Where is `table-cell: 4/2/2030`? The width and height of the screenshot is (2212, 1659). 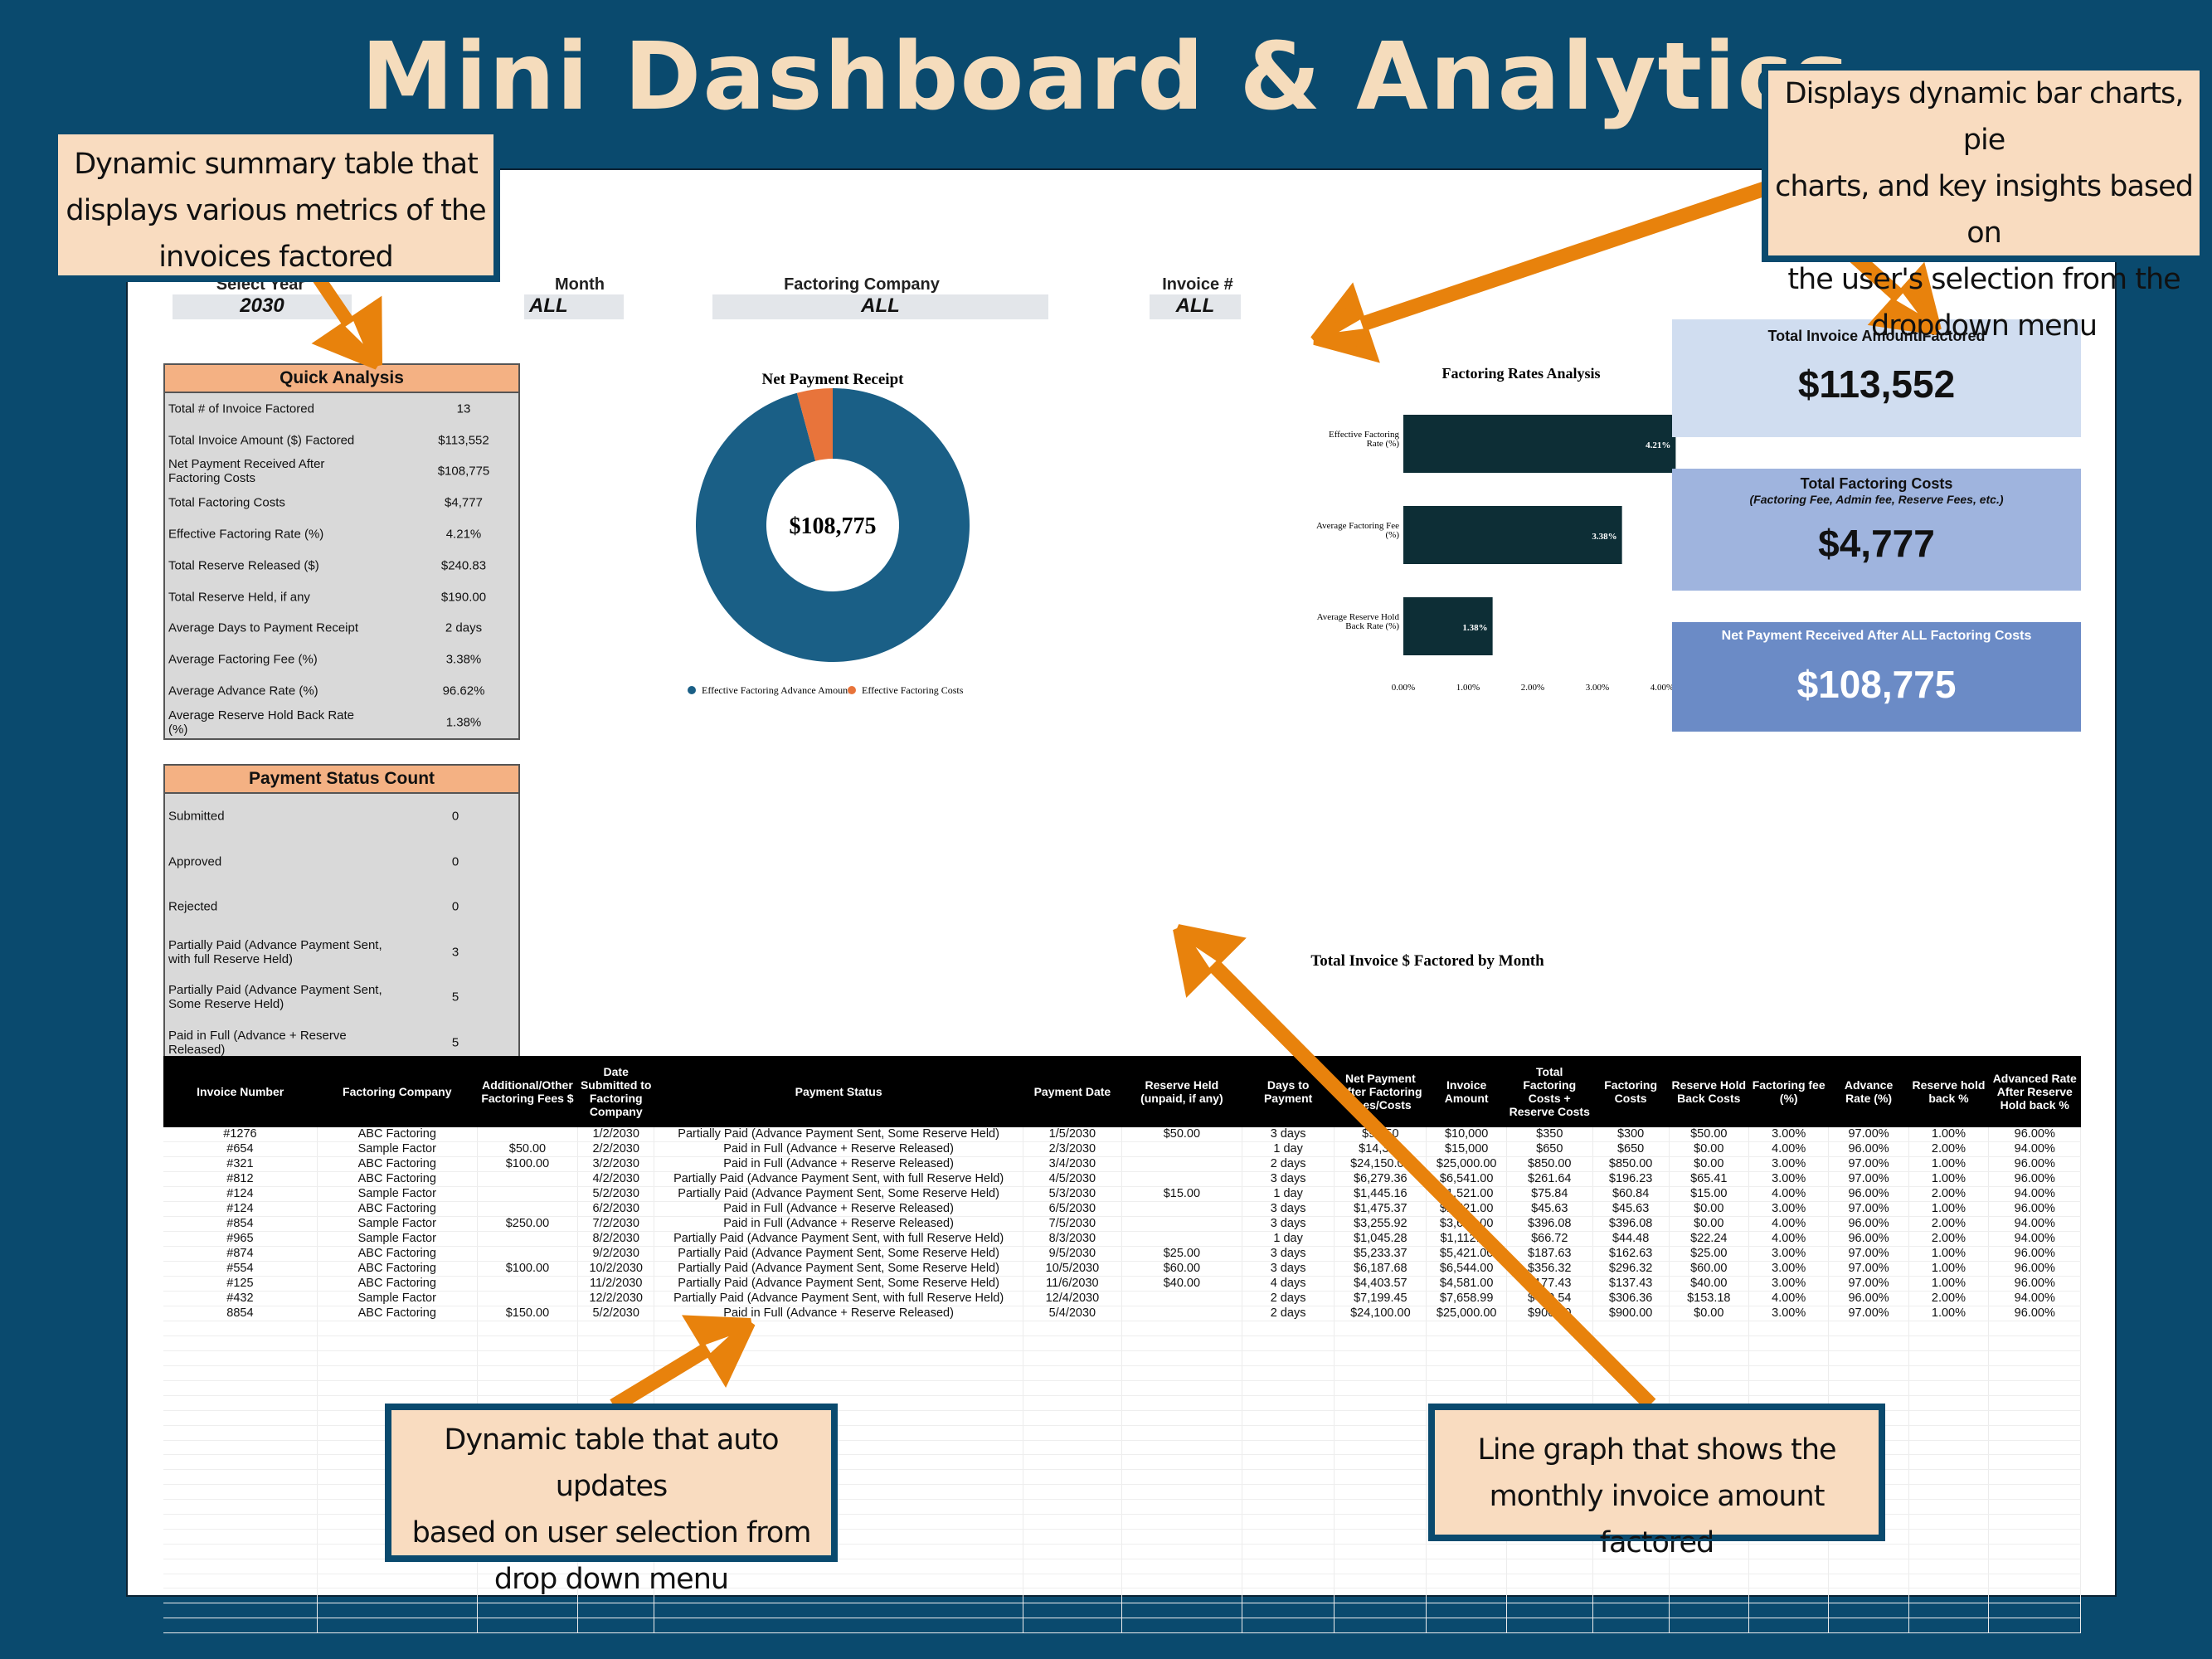
table-cell: 4/2/2030 is located at coordinates (616, 1179).